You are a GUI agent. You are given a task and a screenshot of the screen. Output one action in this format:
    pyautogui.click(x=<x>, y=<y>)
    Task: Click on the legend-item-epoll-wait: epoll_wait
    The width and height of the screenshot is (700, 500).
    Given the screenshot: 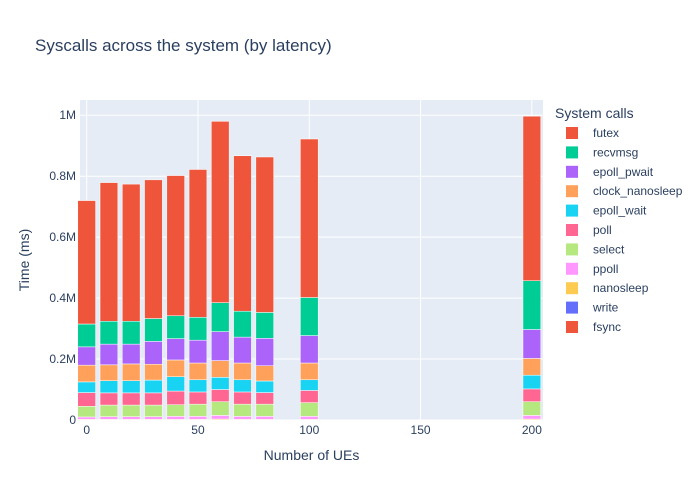 What is the action you would take?
    pyautogui.click(x=606, y=211)
    